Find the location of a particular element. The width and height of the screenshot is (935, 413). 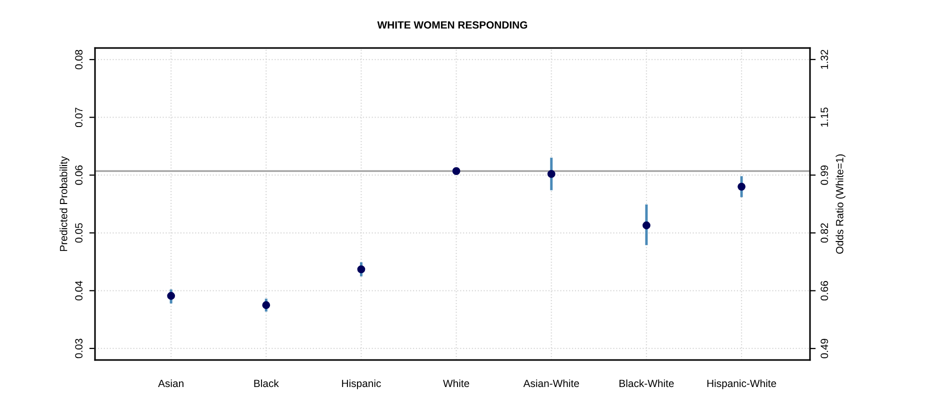

x-tick-label: Hispanic is located at coordinates (361, 384).